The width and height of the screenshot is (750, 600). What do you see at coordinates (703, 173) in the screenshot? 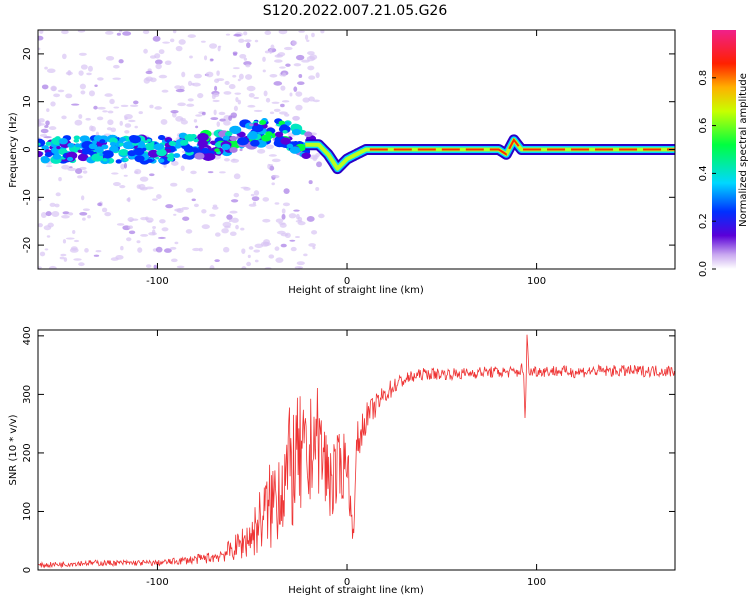
I see `colorbar-tick-label: 0.4` at bounding box center [703, 173].